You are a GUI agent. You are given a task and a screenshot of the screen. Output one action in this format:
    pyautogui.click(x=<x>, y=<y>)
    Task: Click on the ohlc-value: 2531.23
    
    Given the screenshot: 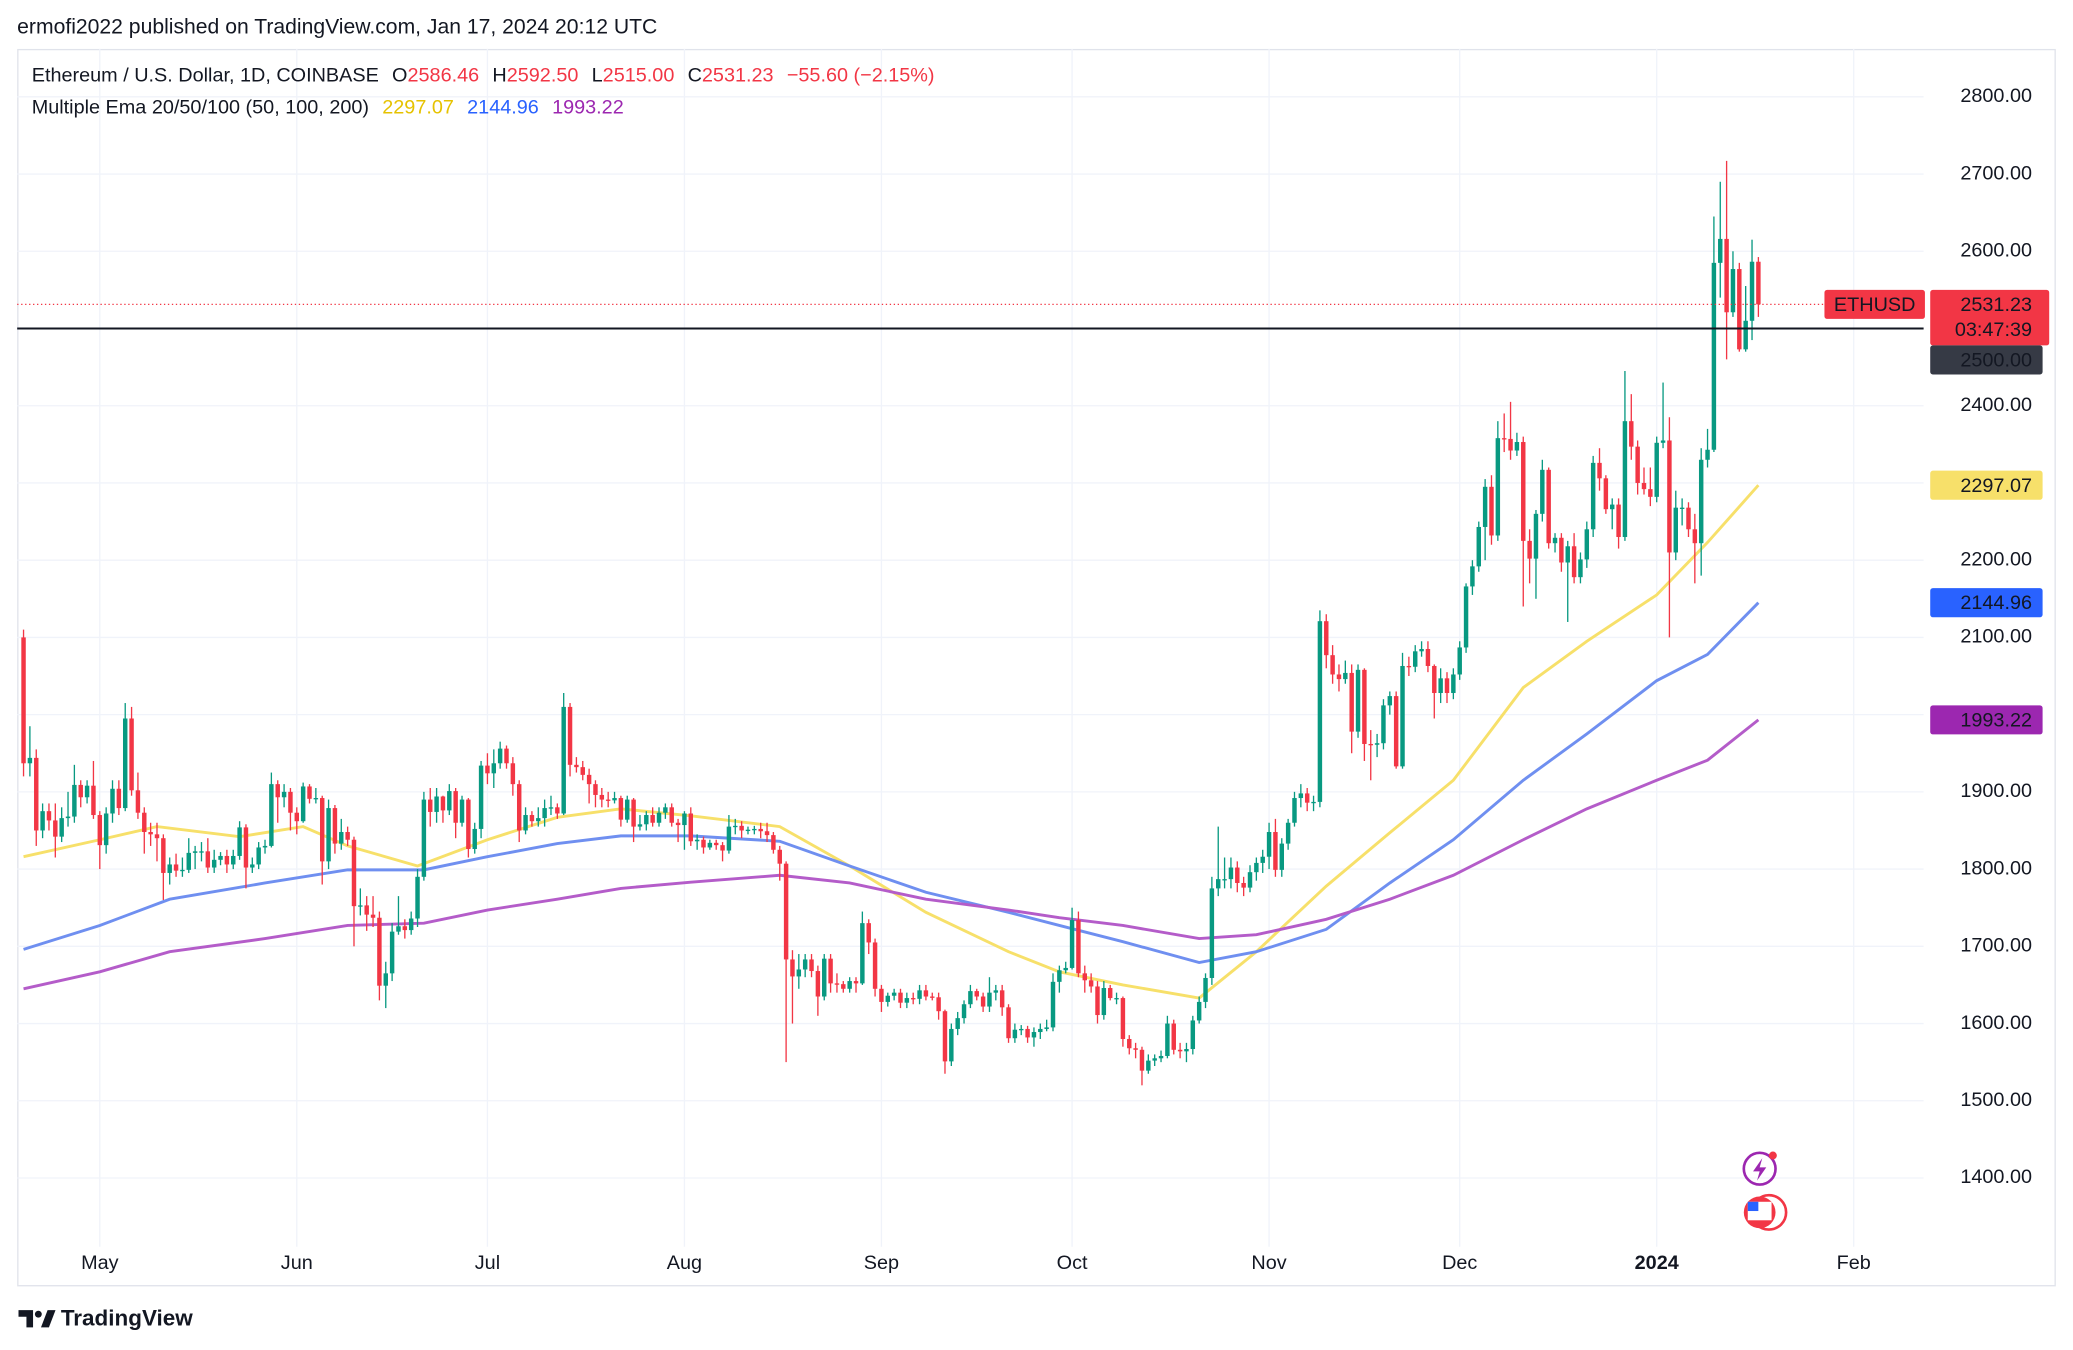 What is the action you would take?
    pyautogui.click(x=738, y=76)
    